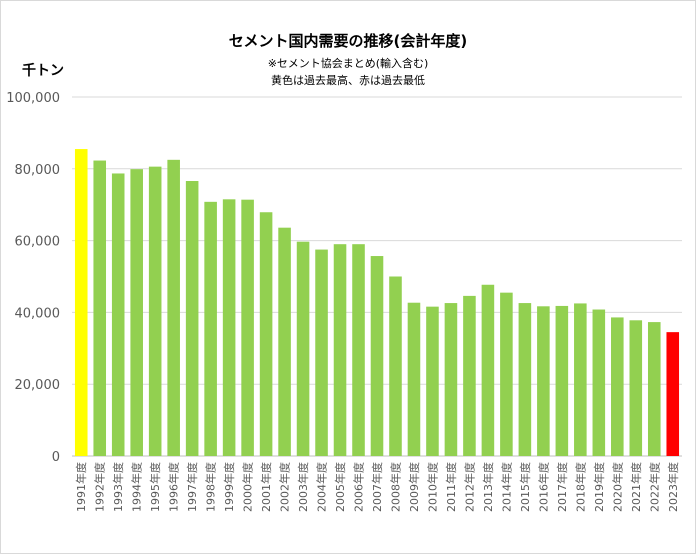  What do you see at coordinates (469, 487) in the screenshot?
I see `x-tick-label: 2012年度` at bounding box center [469, 487].